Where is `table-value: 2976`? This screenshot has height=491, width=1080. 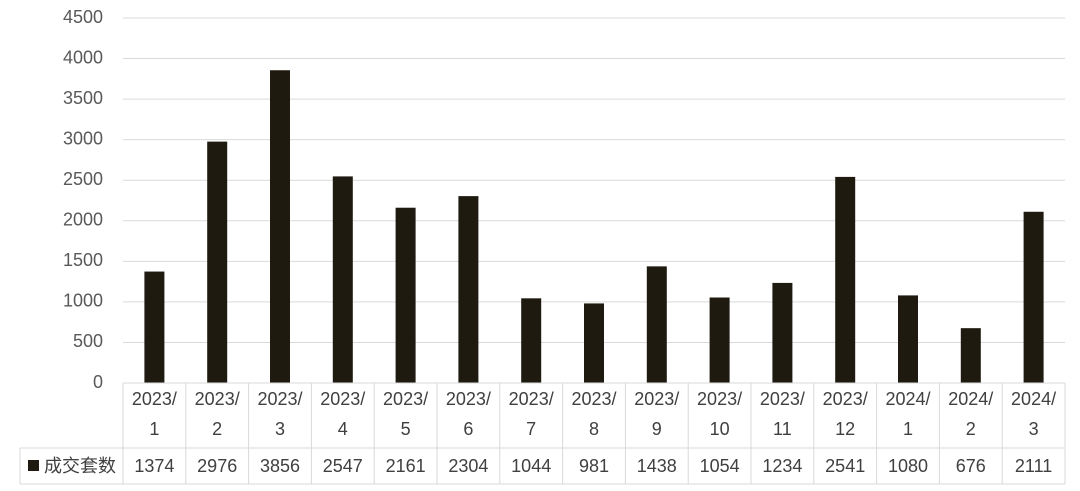 table-value: 2976 is located at coordinates (217, 466).